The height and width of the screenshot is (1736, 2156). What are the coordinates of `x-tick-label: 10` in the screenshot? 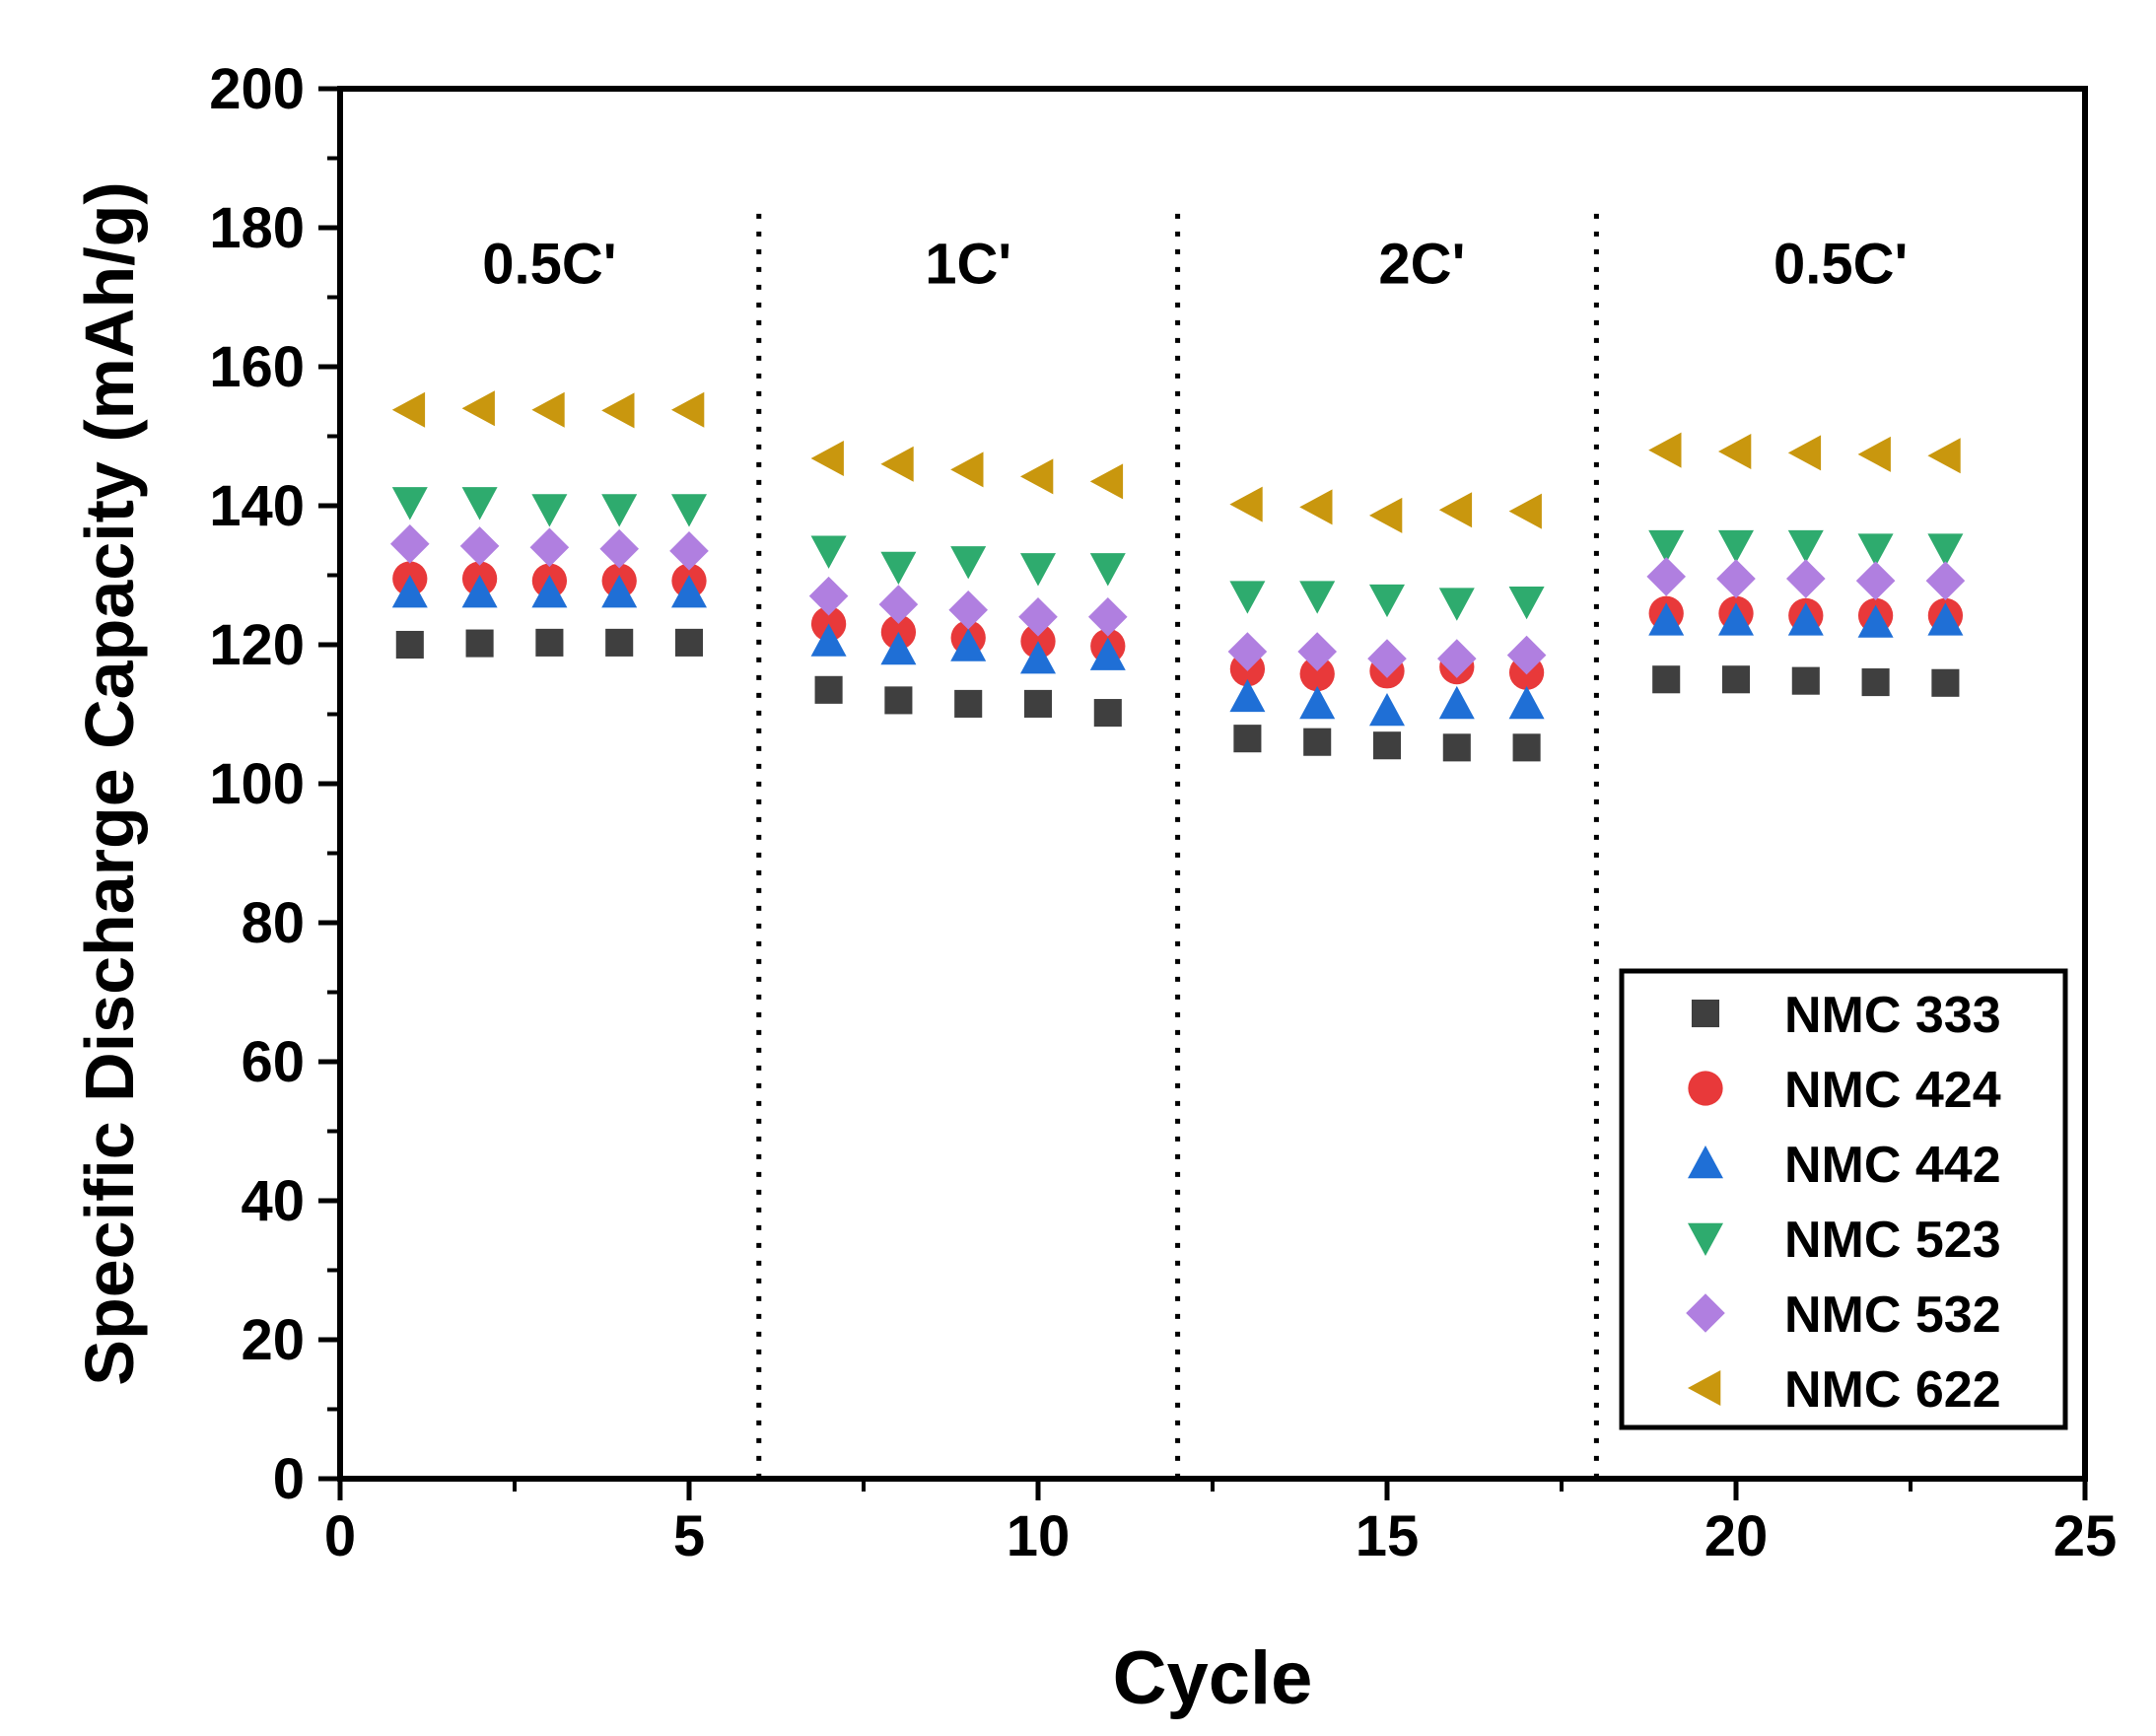 It's located at (1039, 1536).